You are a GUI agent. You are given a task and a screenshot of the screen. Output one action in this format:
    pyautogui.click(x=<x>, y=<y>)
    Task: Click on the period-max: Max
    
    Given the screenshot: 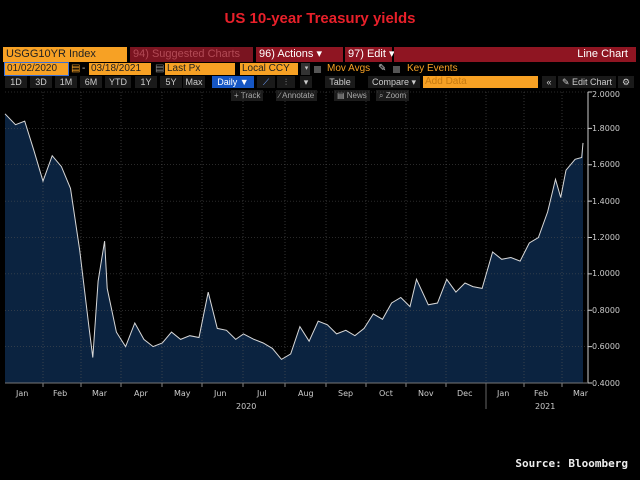 What is the action you would take?
    pyautogui.click(x=194, y=82)
    